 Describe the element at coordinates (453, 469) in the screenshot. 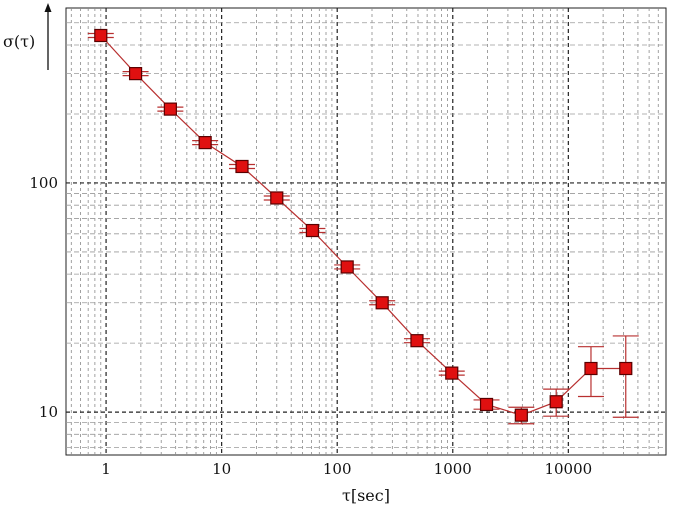

I see `x-tick-label: 1000` at that location.